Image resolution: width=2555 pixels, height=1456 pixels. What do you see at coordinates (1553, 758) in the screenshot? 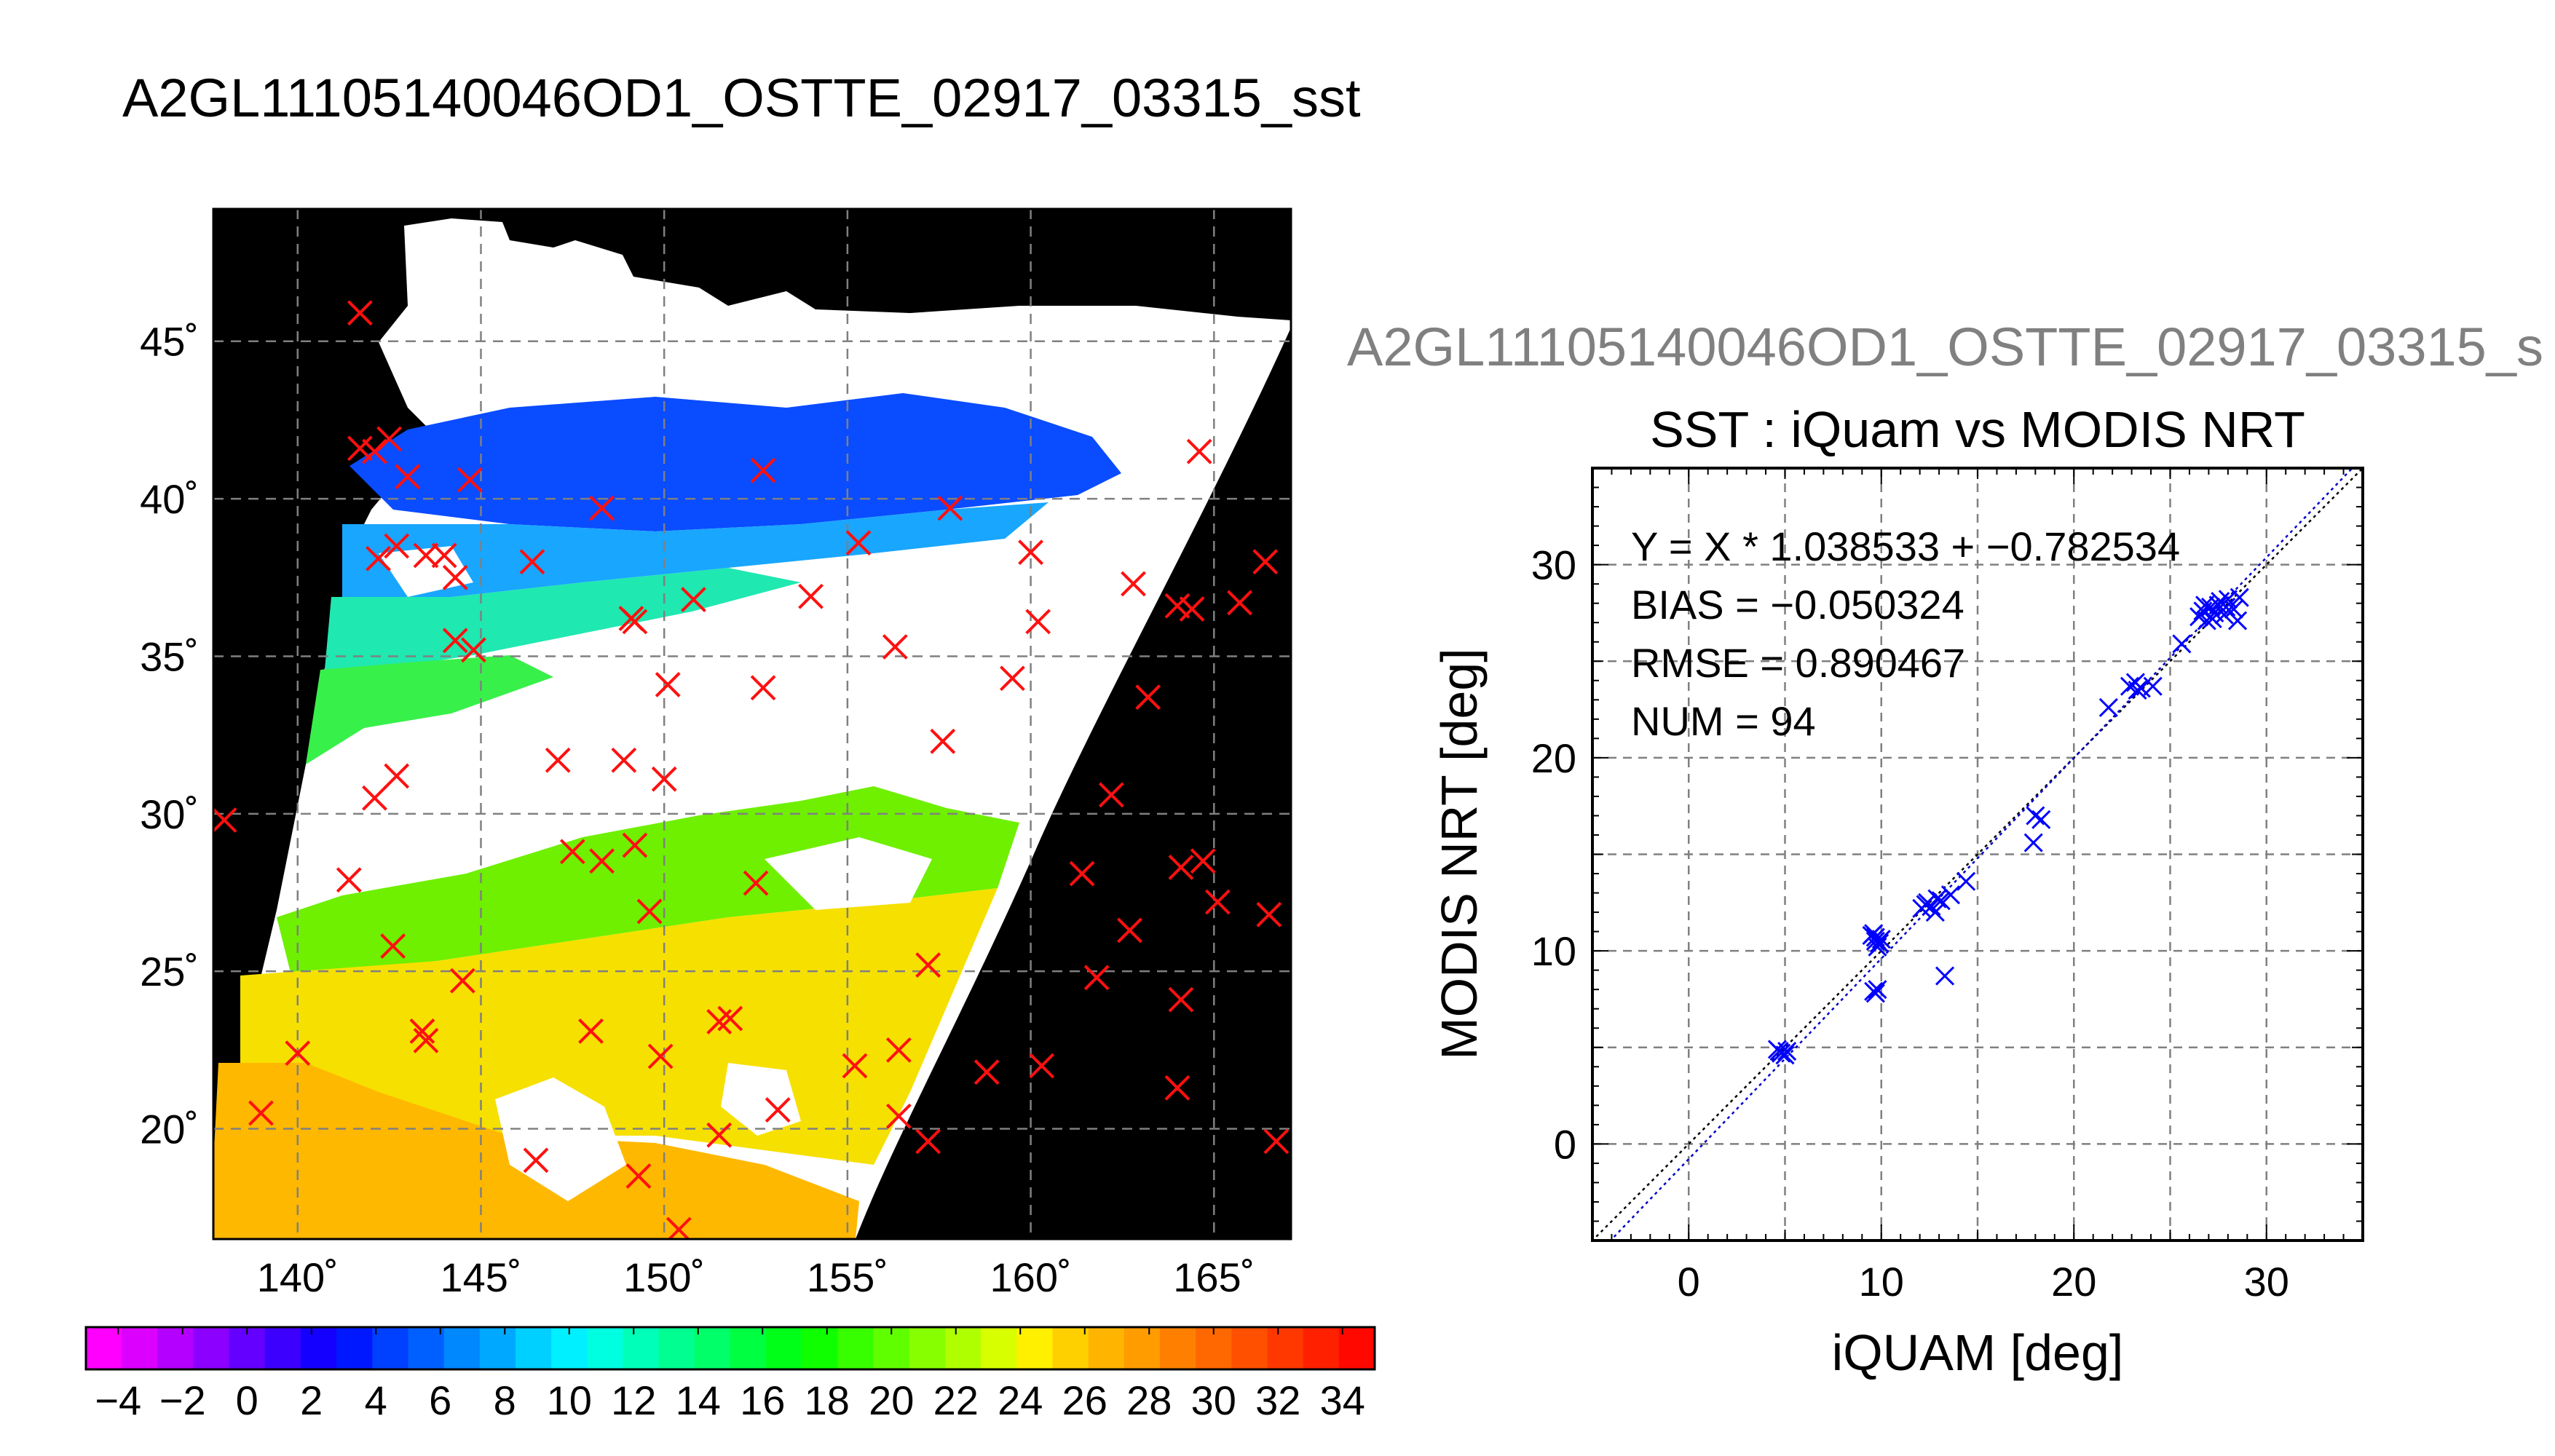
I see `scatter-y-tick-label: 20` at bounding box center [1553, 758].